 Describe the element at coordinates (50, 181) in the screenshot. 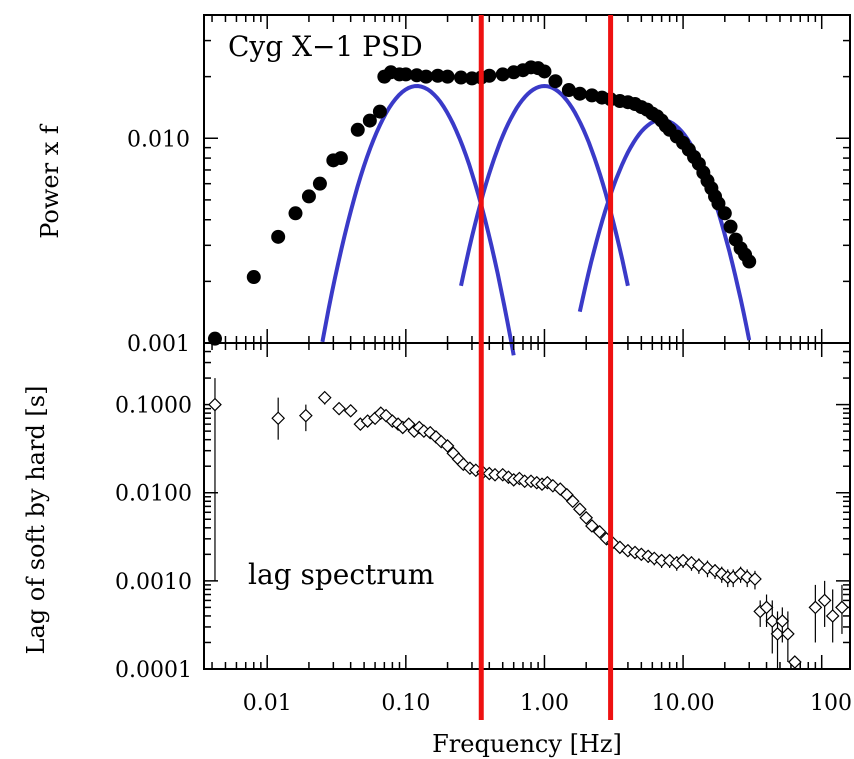

I see `psd-y-axis-title: Power x f` at that location.